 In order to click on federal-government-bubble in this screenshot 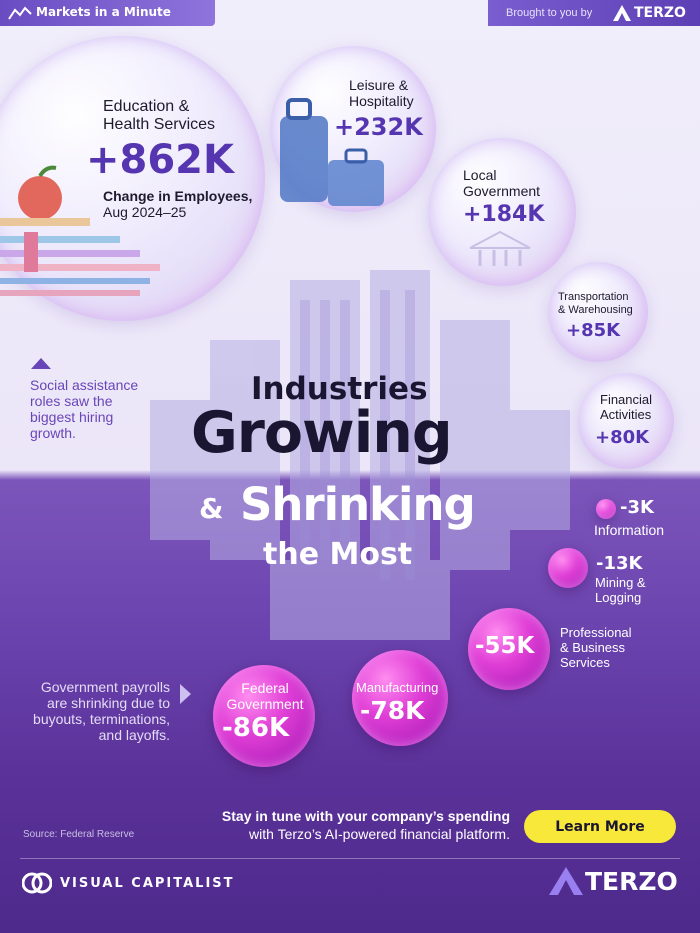, I will do `click(264, 716)`.